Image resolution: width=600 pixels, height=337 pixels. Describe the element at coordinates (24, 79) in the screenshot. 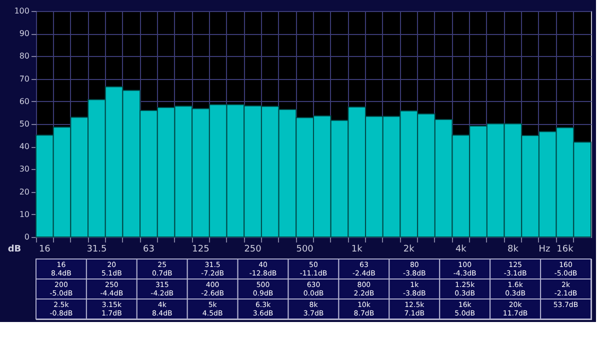

I see `y-tick-label: 70` at that location.